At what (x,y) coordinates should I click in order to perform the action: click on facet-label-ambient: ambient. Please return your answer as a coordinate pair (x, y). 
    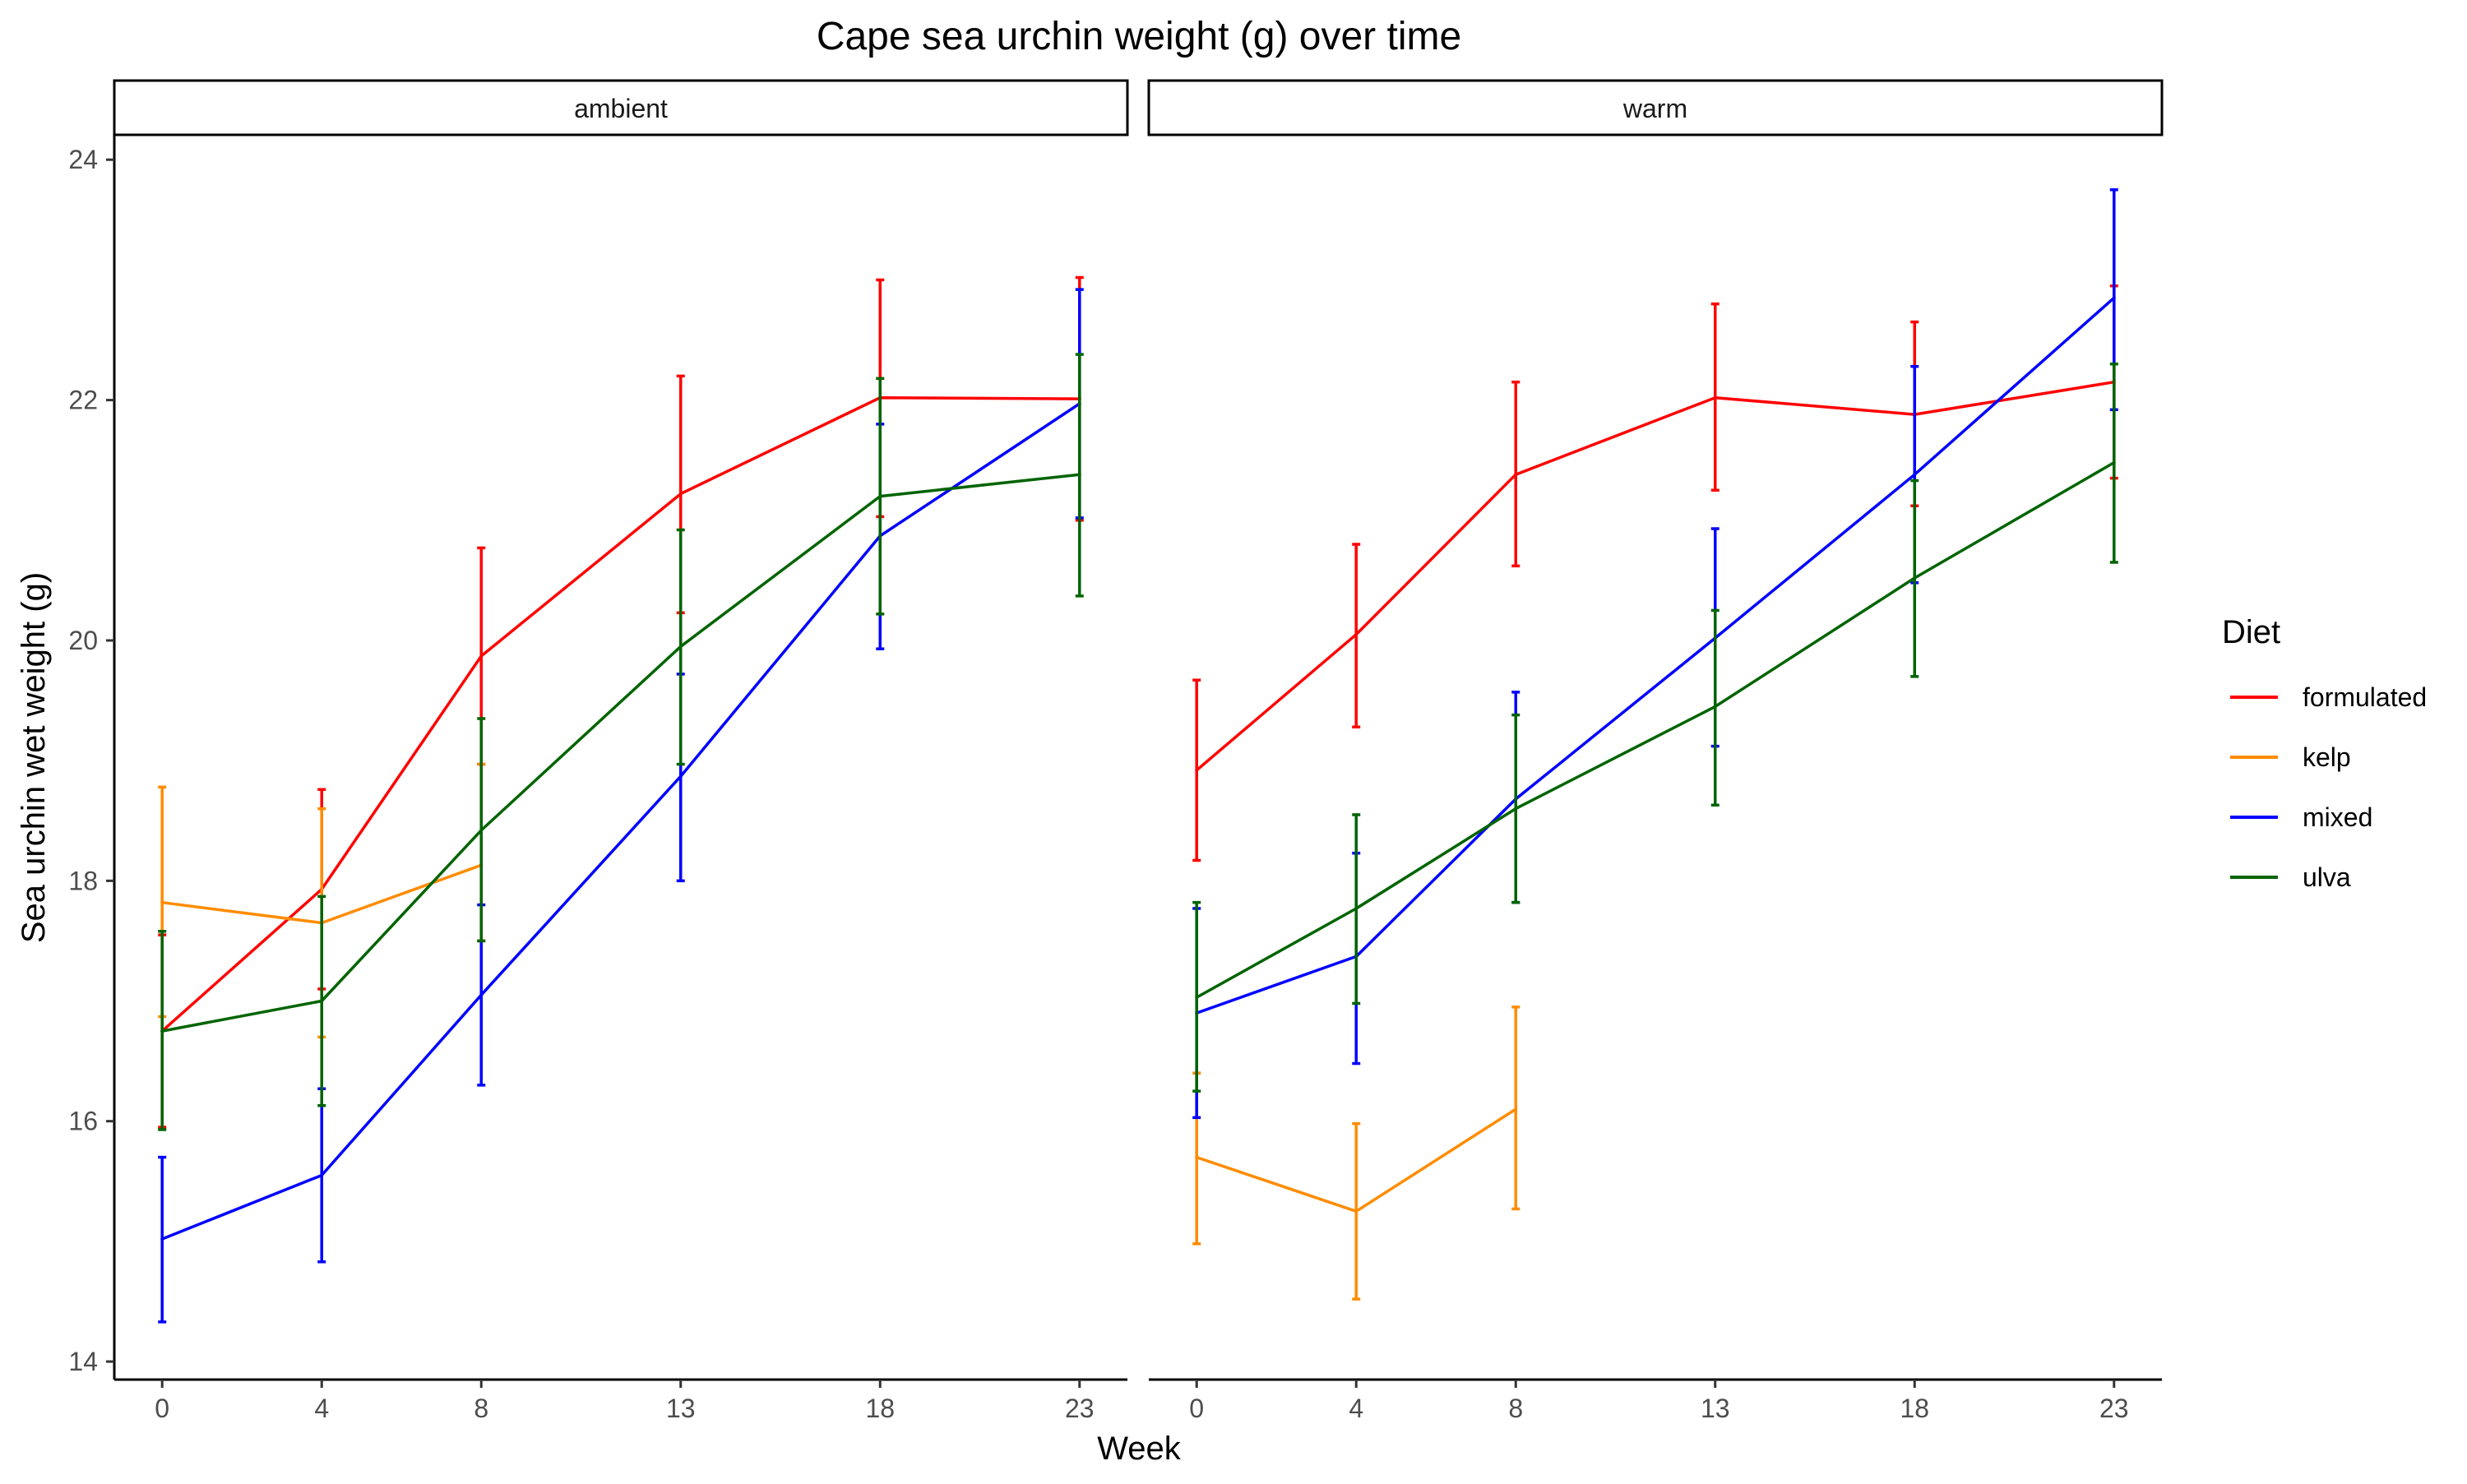
    Looking at the image, I should click on (621, 109).